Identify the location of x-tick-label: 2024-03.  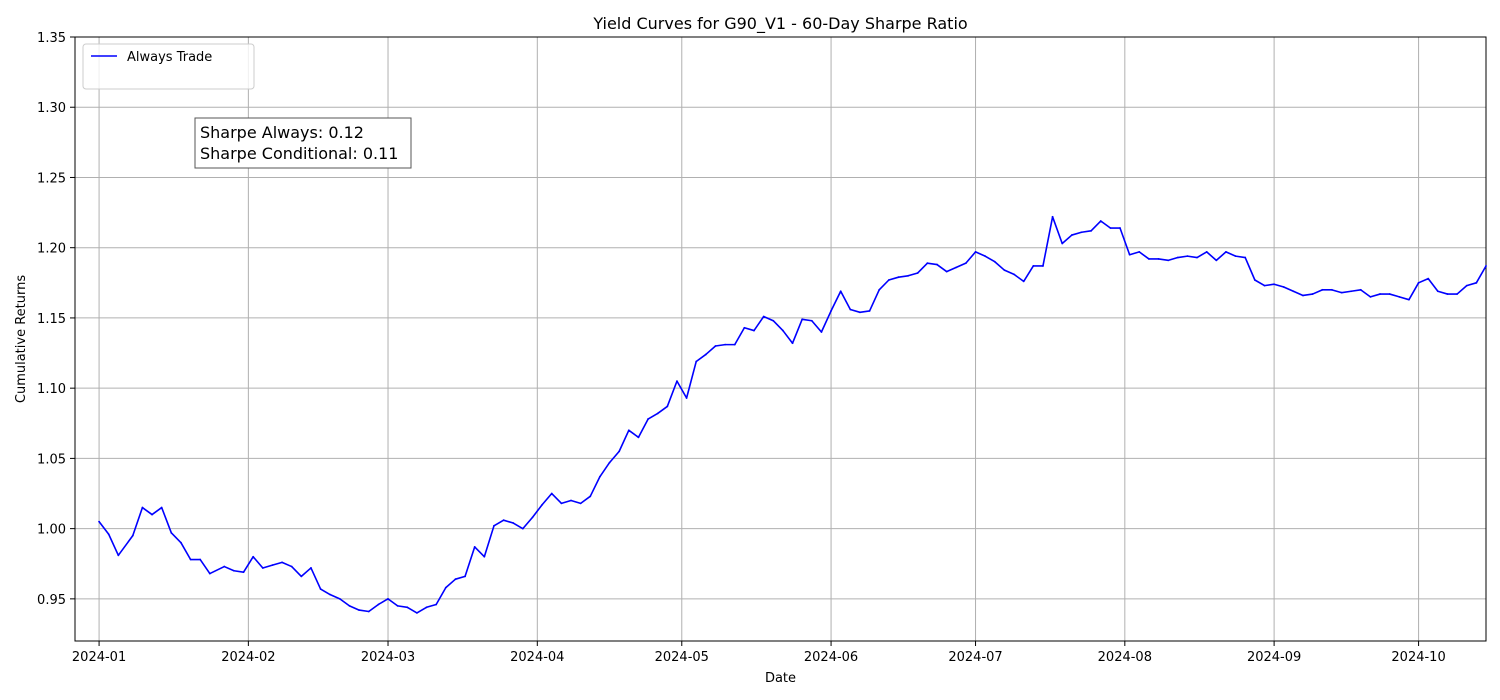
(388, 657).